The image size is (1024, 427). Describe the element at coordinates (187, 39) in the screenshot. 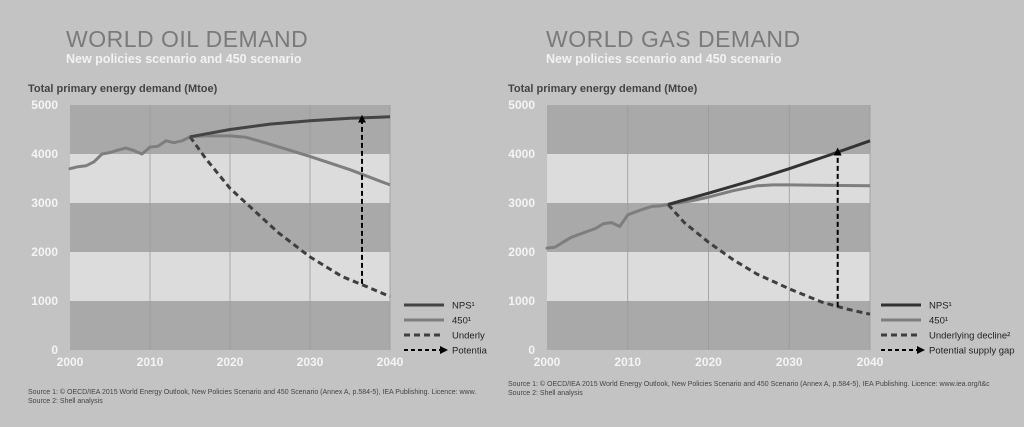

I see `chart-title: WORLD OIL DEMAND` at that location.